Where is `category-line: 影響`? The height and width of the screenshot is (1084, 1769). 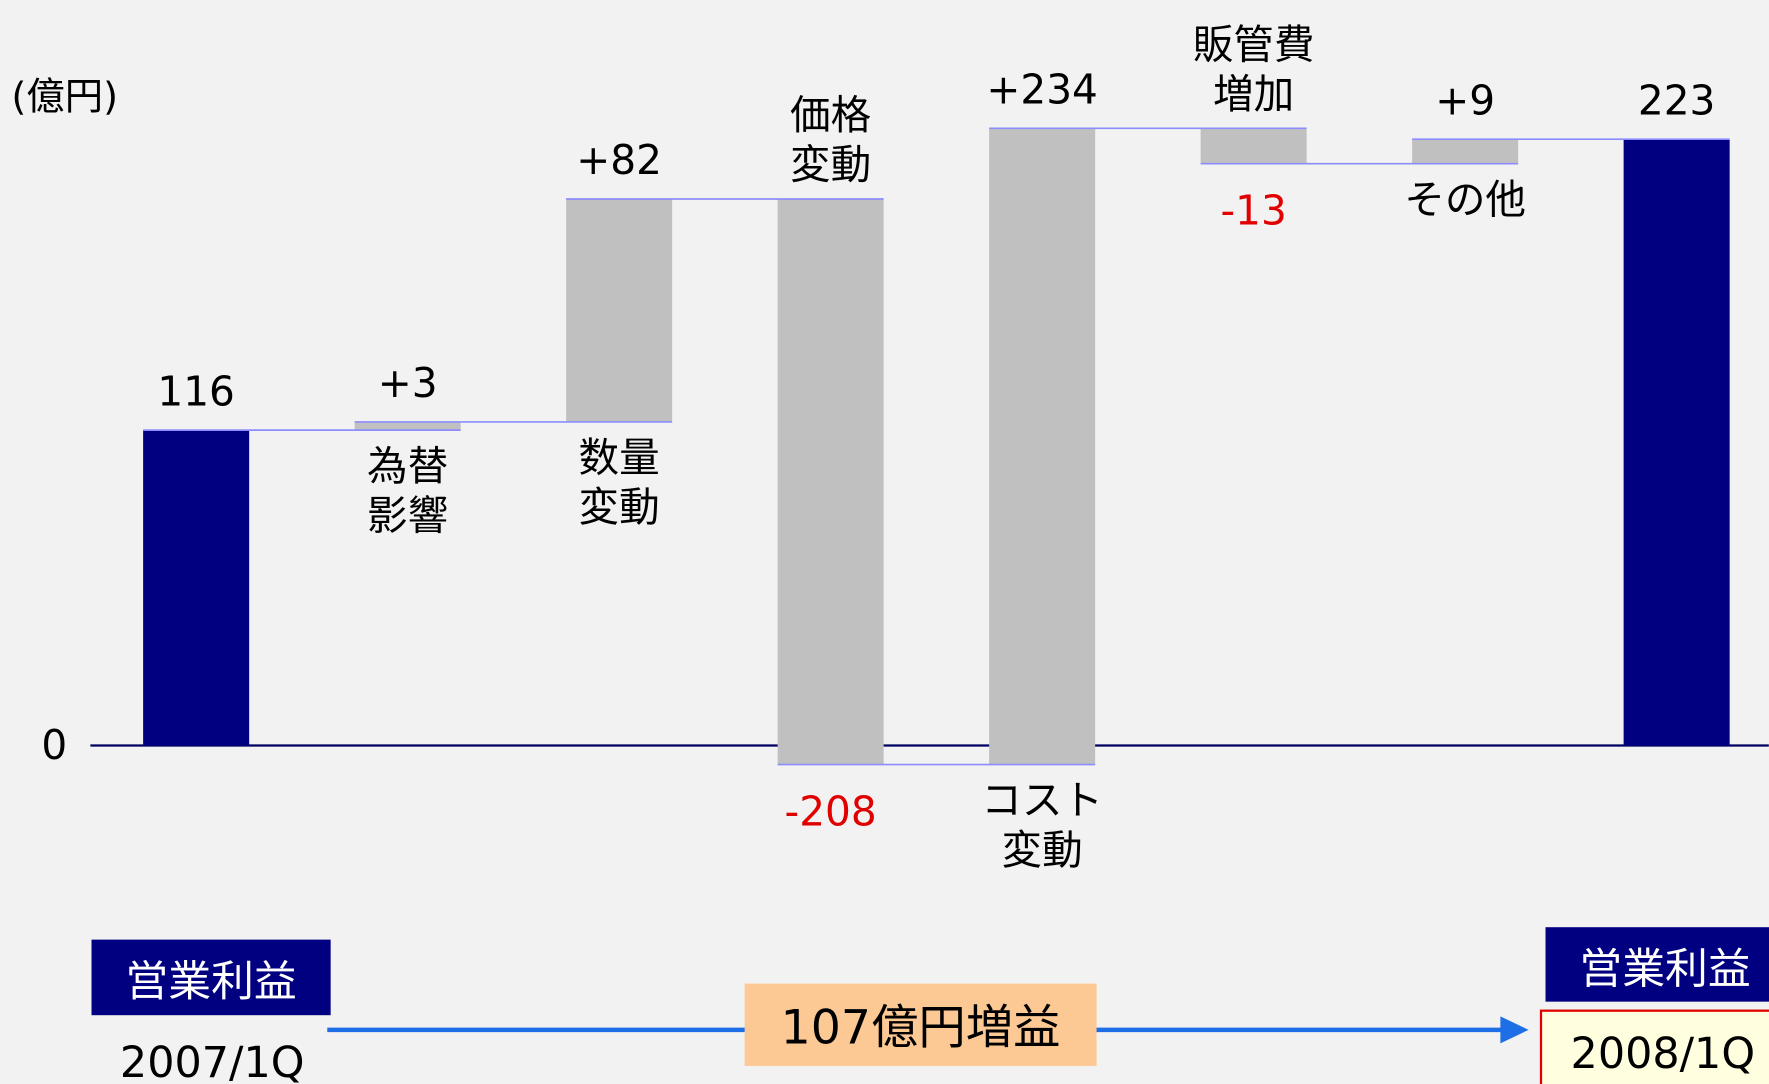 category-line: 影響 is located at coordinates (407, 515).